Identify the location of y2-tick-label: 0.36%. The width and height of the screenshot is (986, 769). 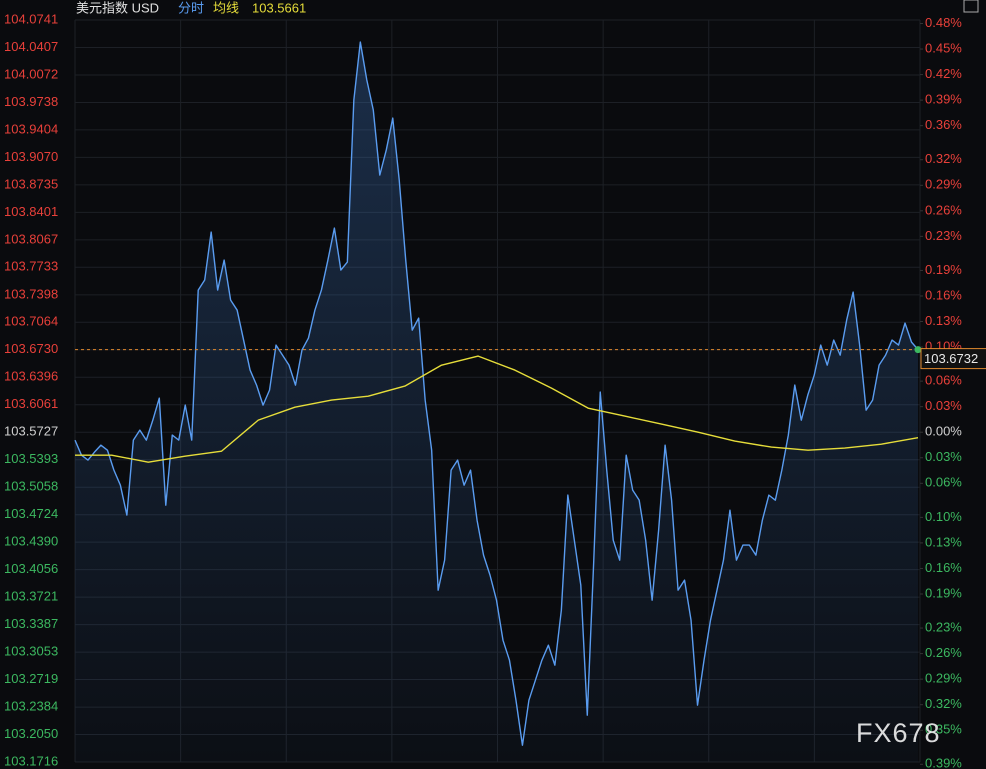
(943, 124).